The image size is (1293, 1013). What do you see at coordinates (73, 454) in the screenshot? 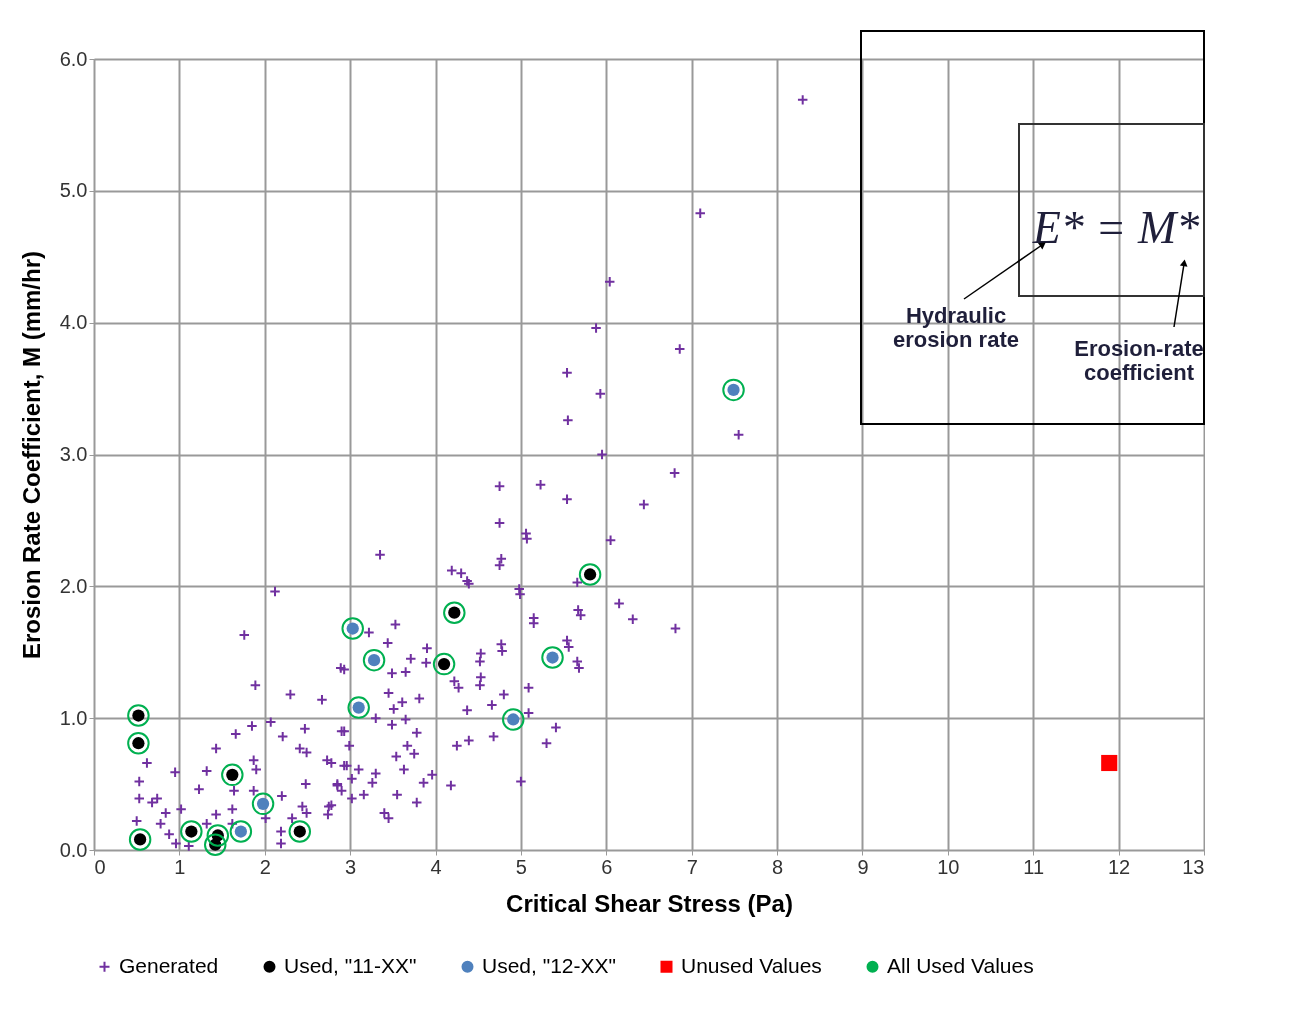
I see `y-tick-label: 3.0` at bounding box center [73, 454].